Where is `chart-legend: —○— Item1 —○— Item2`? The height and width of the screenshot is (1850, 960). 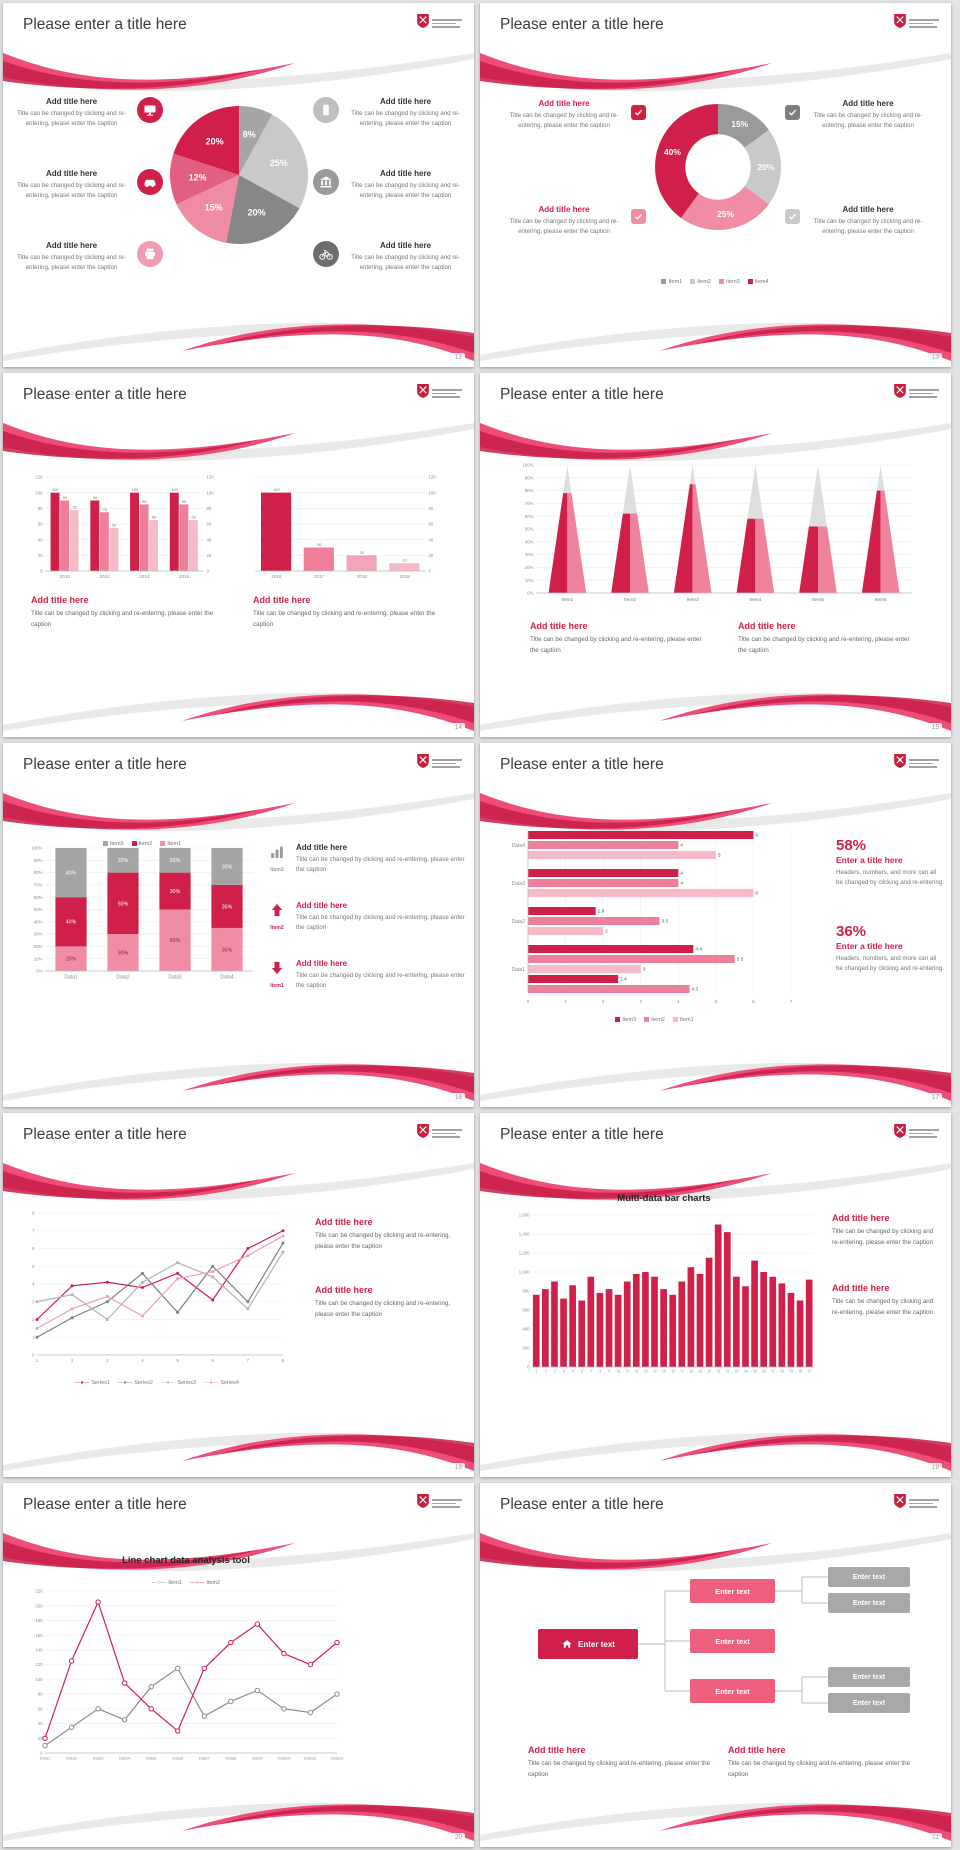 chart-legend: —○— Item1 —○— Item2 is located at coordinates (186, 1583).